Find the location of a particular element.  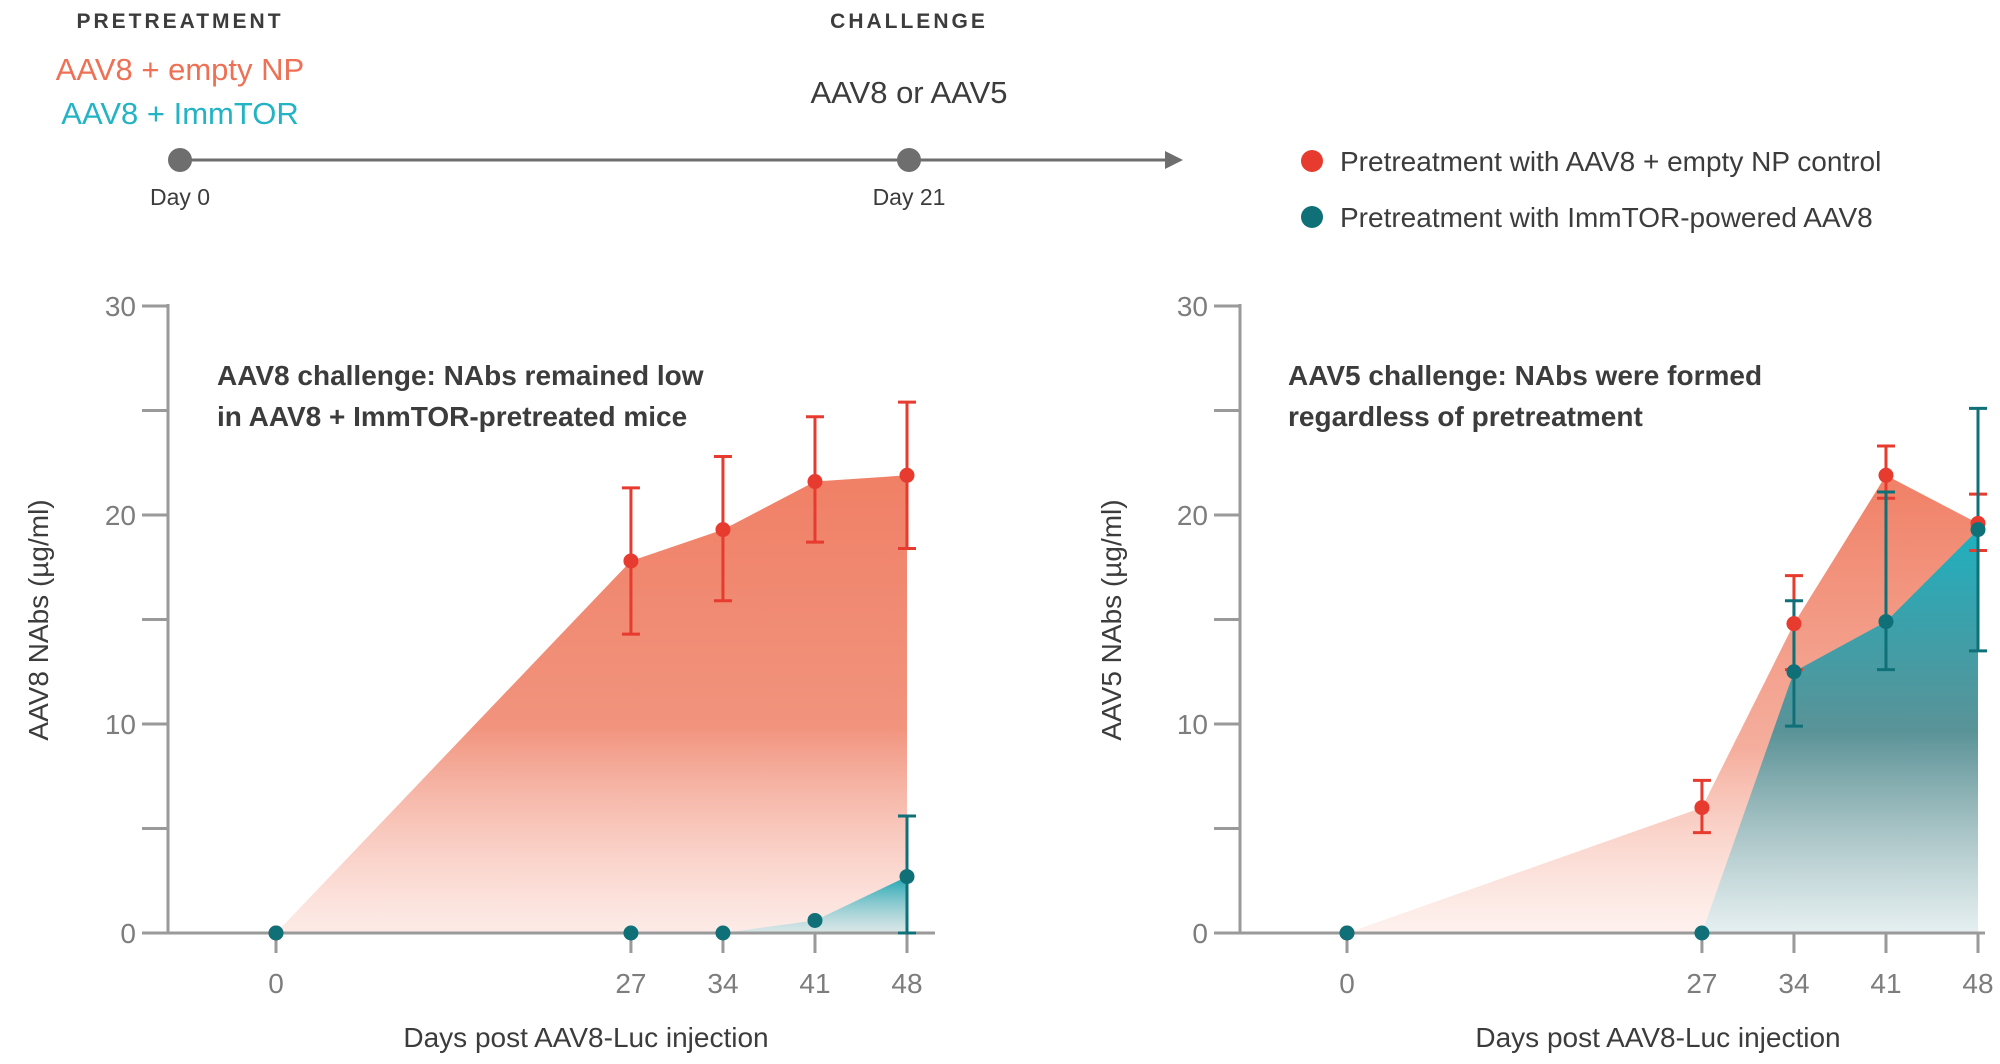

chart-annotation-line-2: in AAV8 + ImmTOR-pretreated mice is located at coordinates (452, 416).